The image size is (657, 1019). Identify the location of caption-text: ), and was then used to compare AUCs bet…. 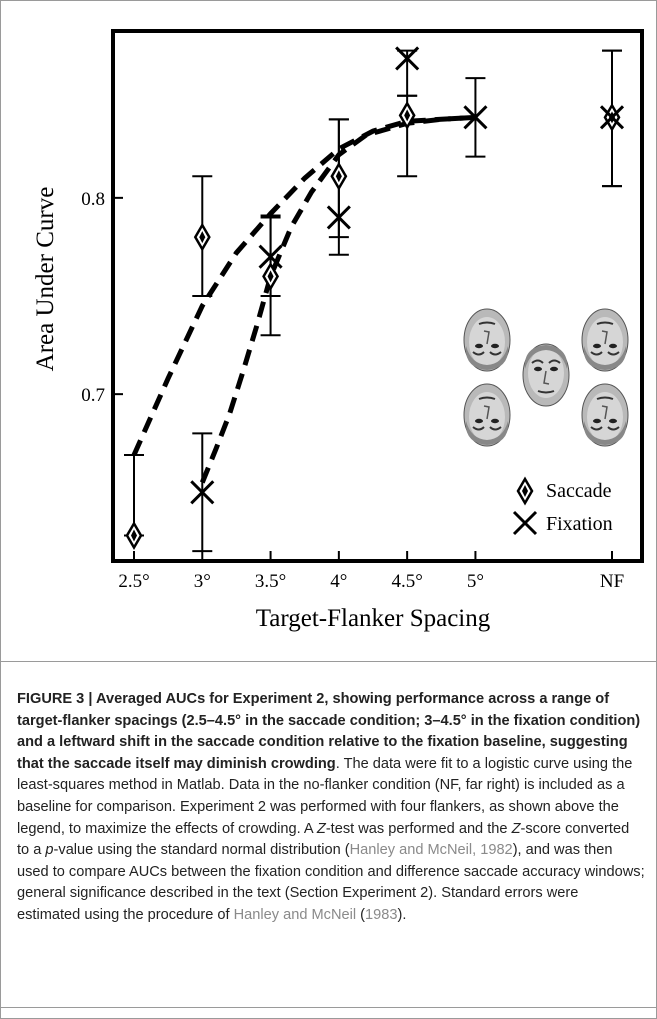
(331, 882).